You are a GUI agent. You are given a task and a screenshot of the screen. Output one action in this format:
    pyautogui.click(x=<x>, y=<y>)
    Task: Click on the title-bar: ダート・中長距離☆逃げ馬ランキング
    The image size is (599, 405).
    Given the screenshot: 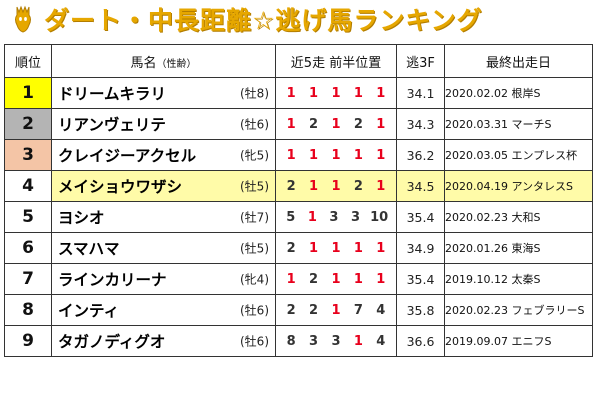 What is the action you would take?
    pyautogui.click(x=299, y=19)
    